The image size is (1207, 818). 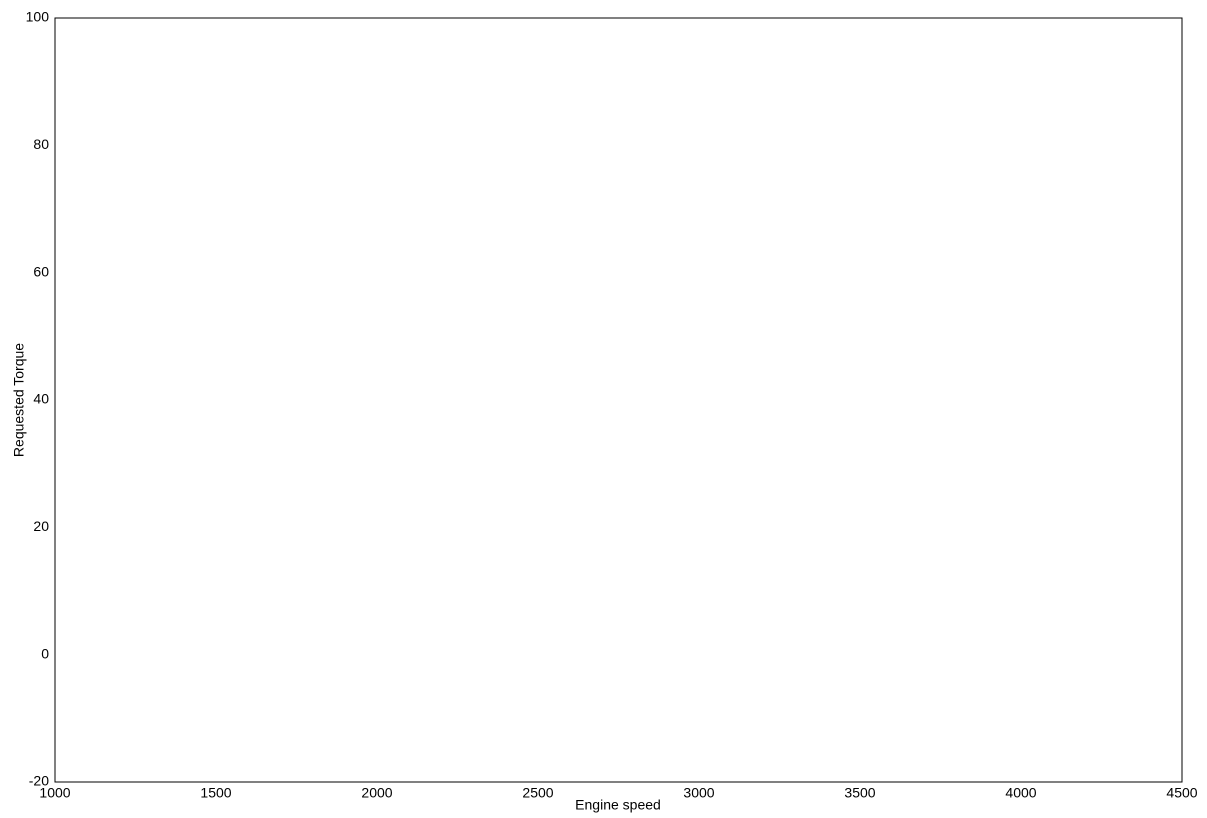 I want to click on x-axis-label: Engine speed, so click(x=618, y=805).